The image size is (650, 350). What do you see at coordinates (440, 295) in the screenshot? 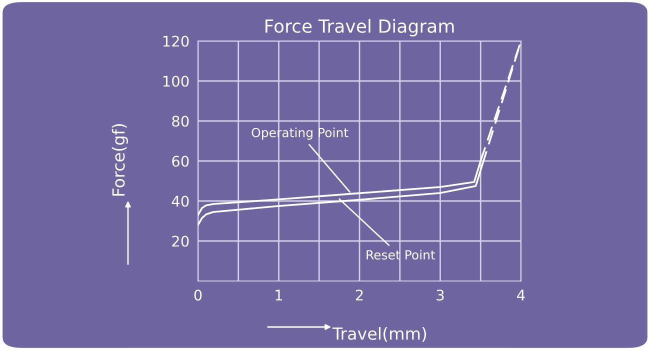
I see `x-tick-label: 3` at bounding box center [440, 295].